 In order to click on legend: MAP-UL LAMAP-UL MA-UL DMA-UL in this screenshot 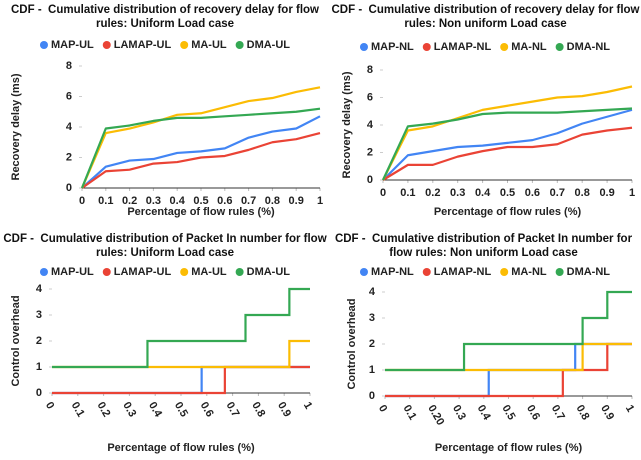, I will do `click(165, 45)`.